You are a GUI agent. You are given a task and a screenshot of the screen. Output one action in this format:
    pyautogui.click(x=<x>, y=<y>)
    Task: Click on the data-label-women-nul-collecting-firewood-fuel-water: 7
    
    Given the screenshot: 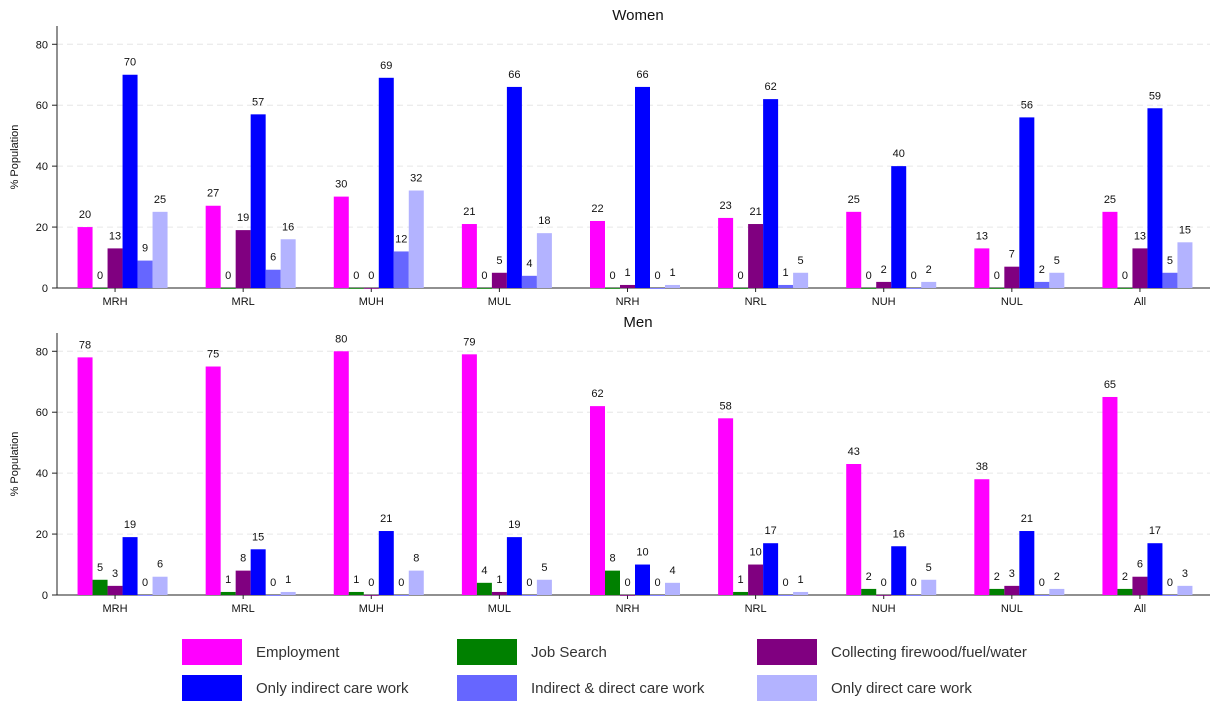 What is the action you would take?
    pyautogui.click(x=1012, y=255)
    